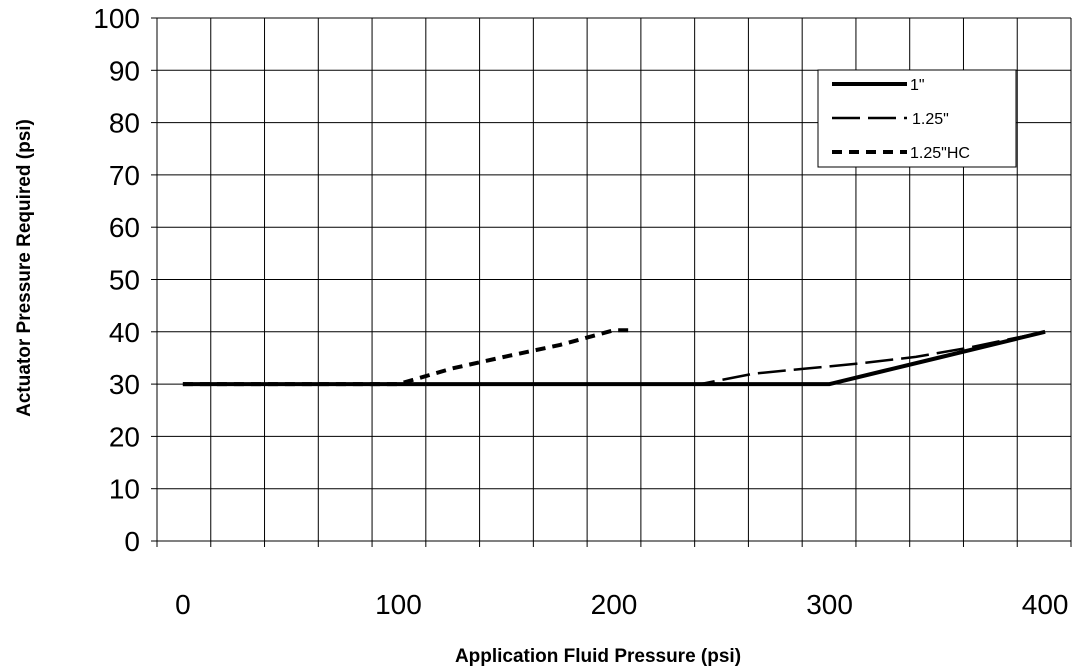 This screenshot has width=1081, height=672. I want to click on y-tick-labels: 0 10 20 30 40 50 60 70 80 90 100, so click(116, 280).